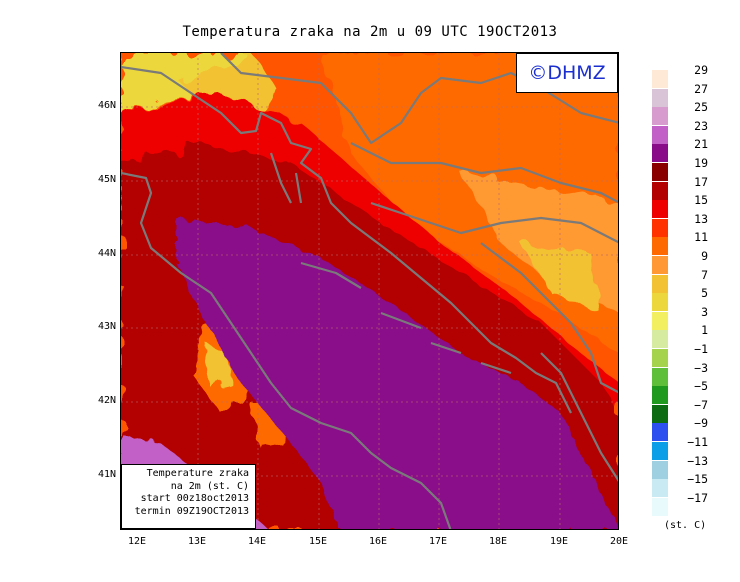 The height and width of the screenshot is (582, 740). Describe the element at coordinates (701, 200) in the screenshot. I see `legend-label: 15` at that location.